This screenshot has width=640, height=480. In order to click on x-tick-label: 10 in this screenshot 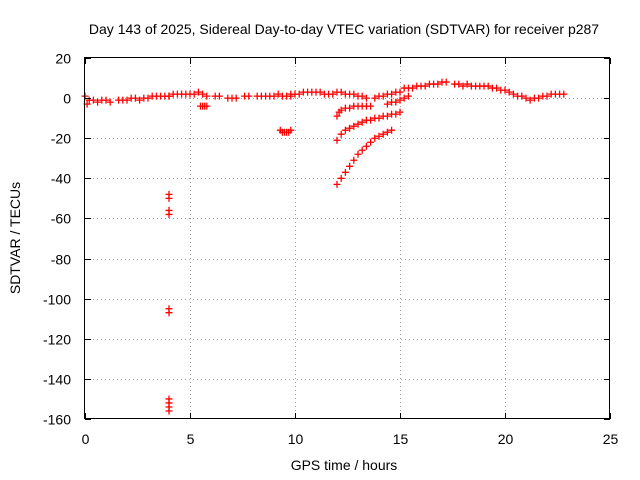, I will do `click(296, 439)`.